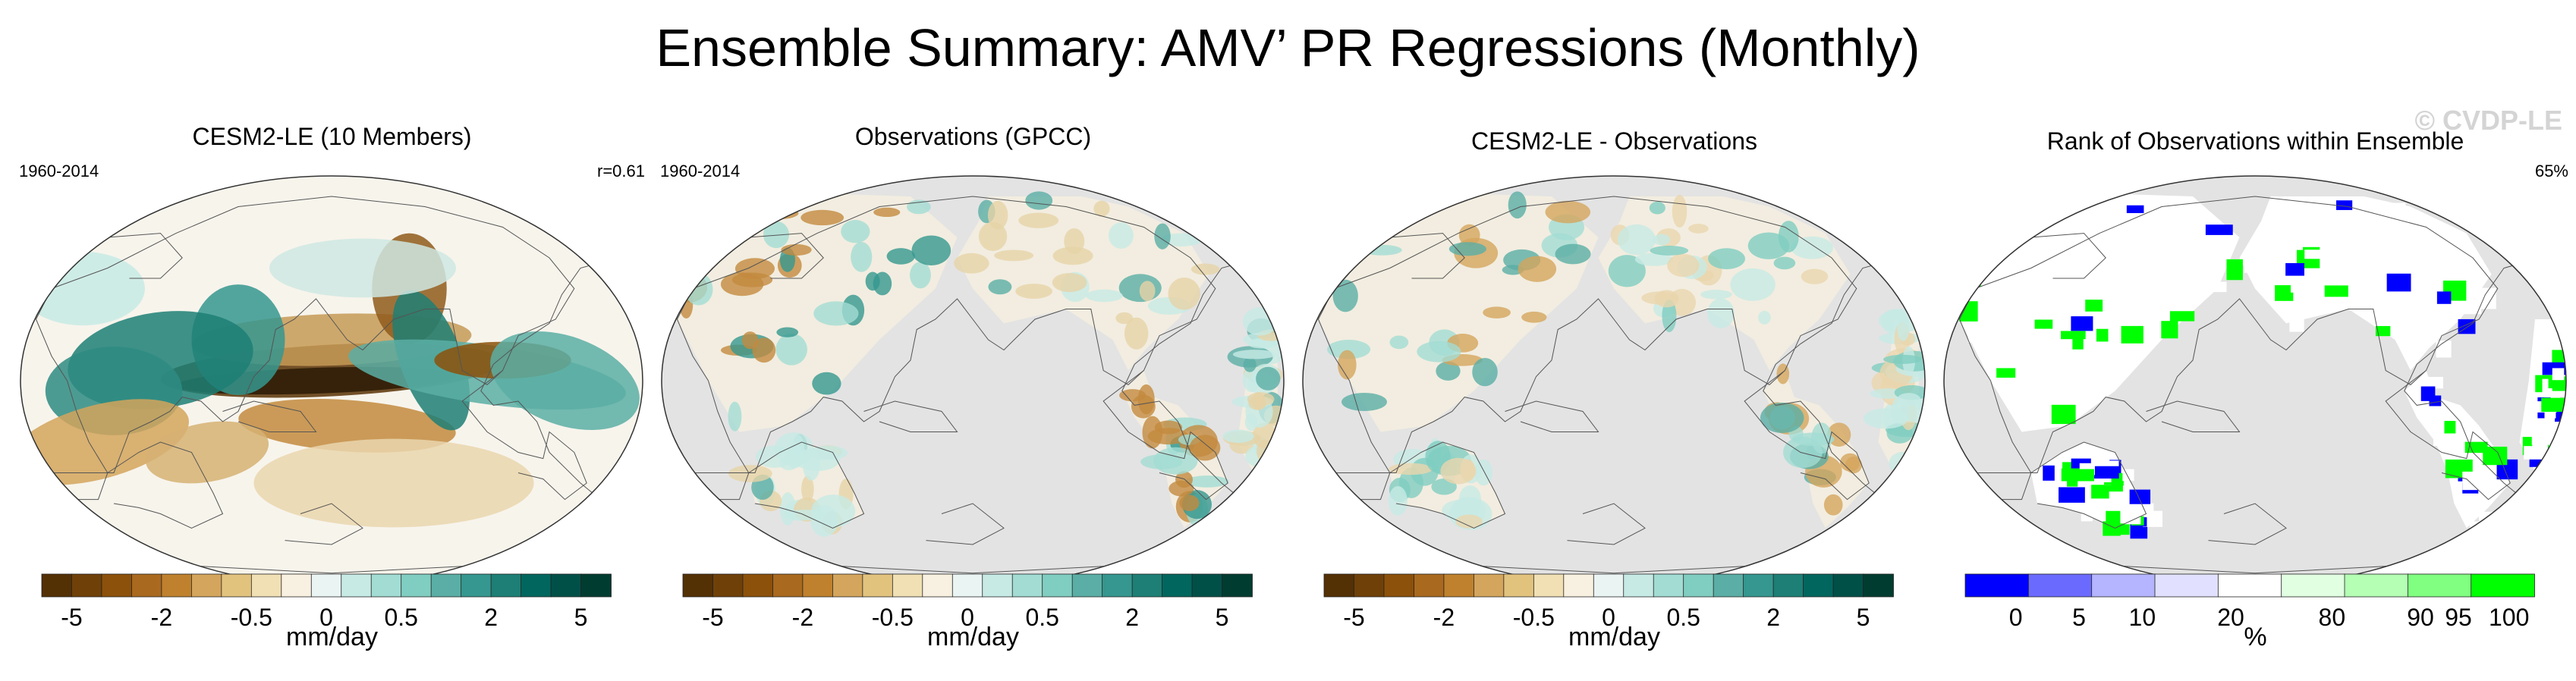  I want to click on map-rank, so click(2255, 380).